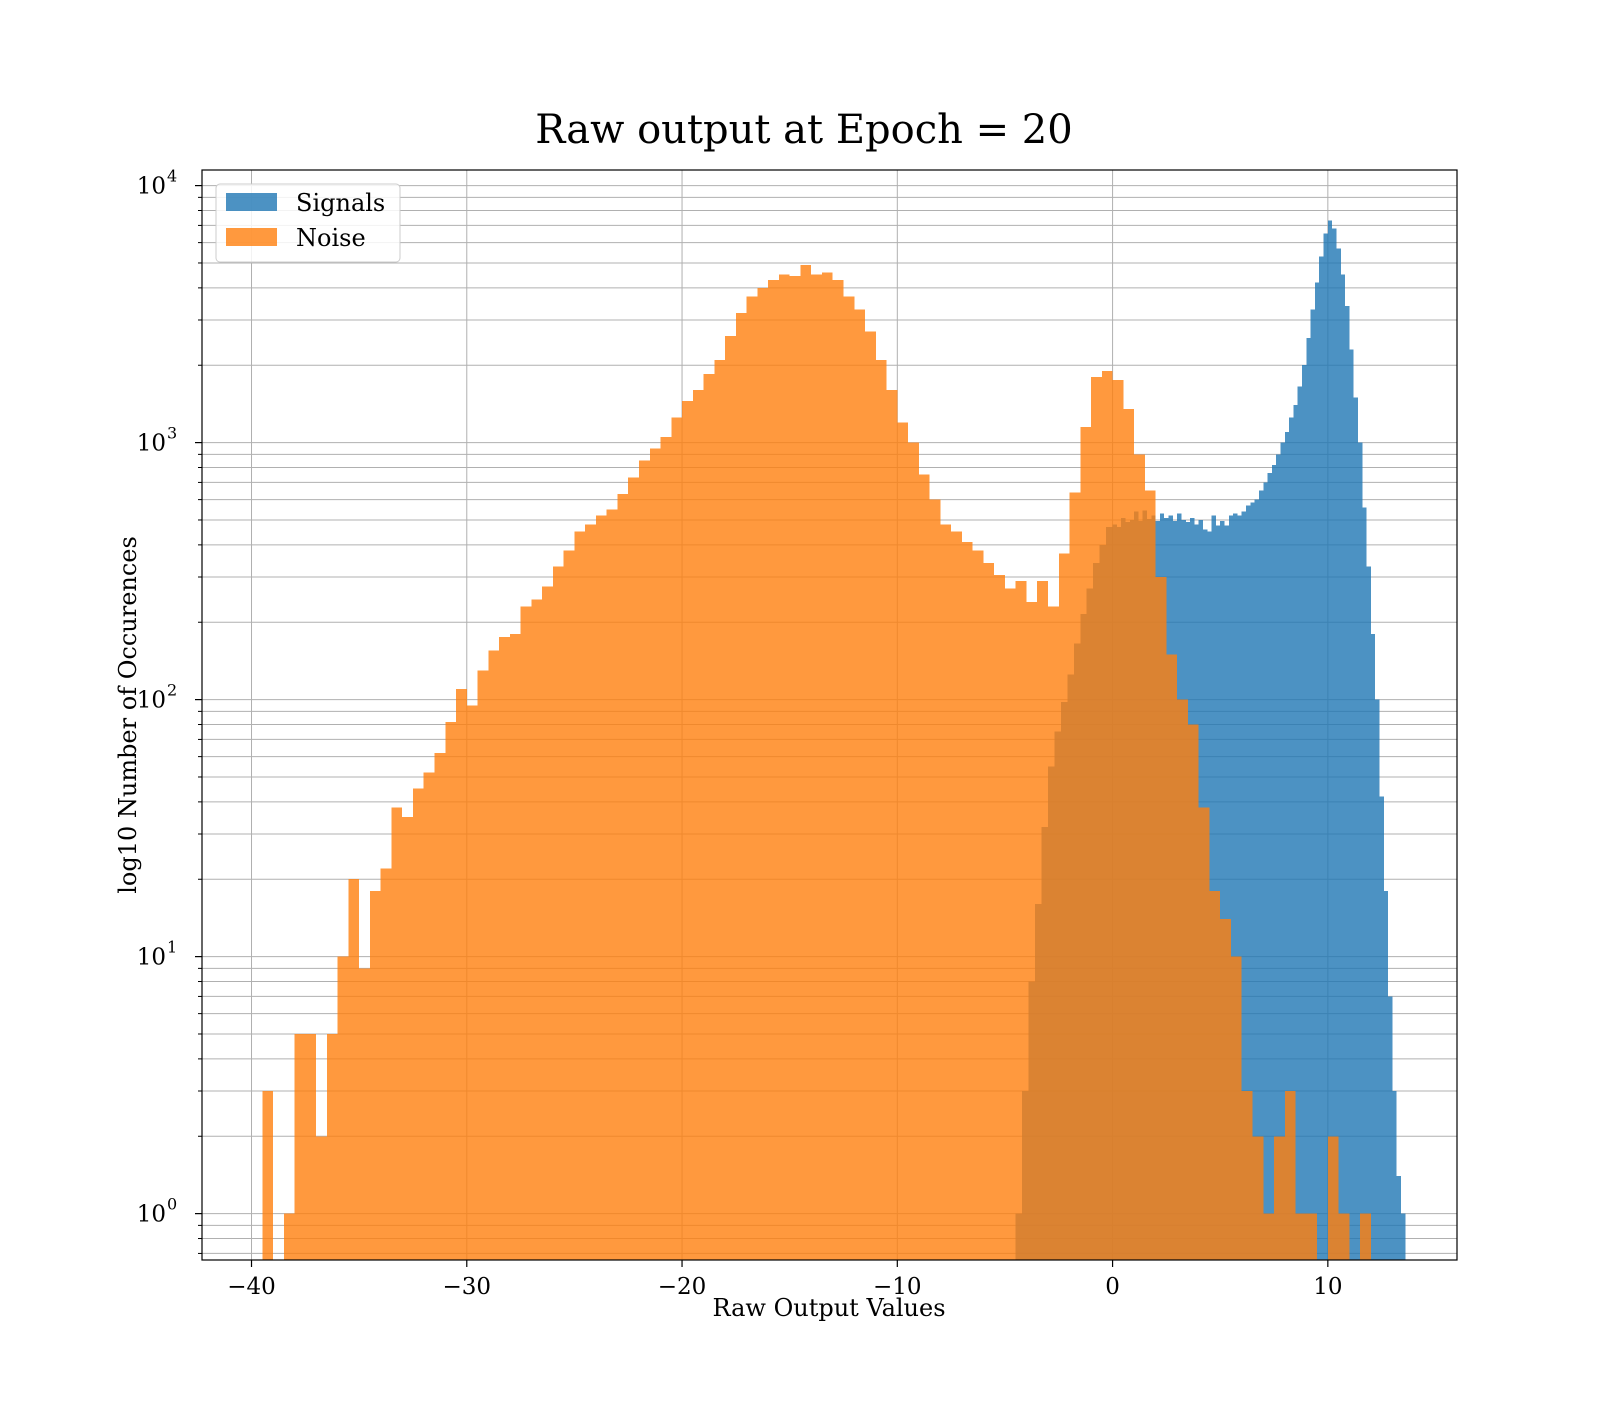  What do you see at coordinates (251, 202) in the screenshot?
I see `legend-swatch-signals` at bounding box center [251, 202].